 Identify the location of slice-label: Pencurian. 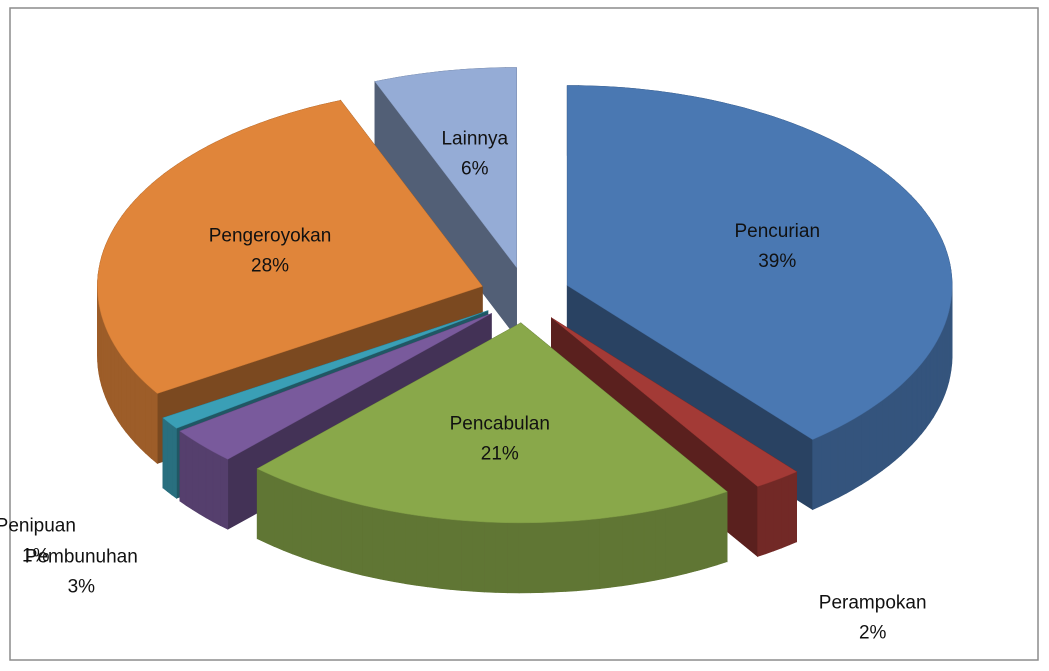
(777, 231).